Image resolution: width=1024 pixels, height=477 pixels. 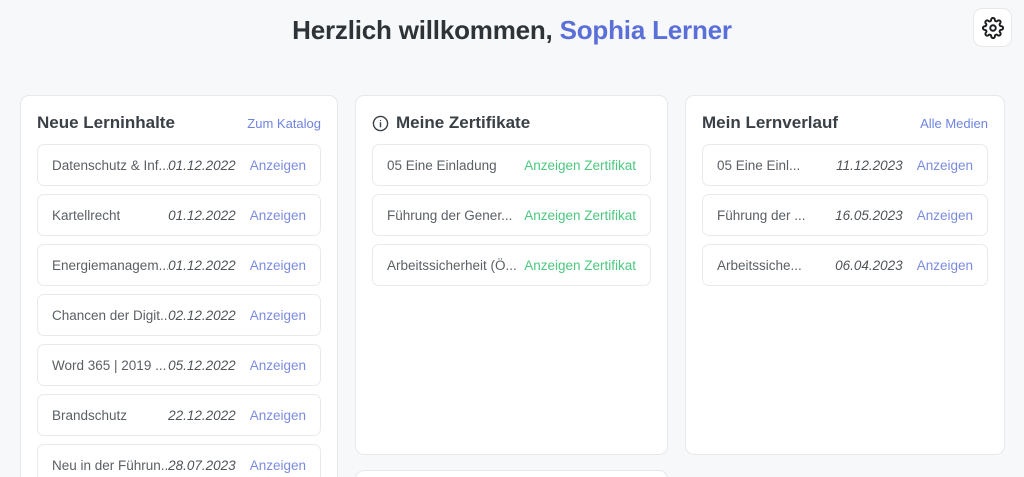 I want to click on card-learning-history-title: Mein Lernverlauf, so click(x=770, y=122).